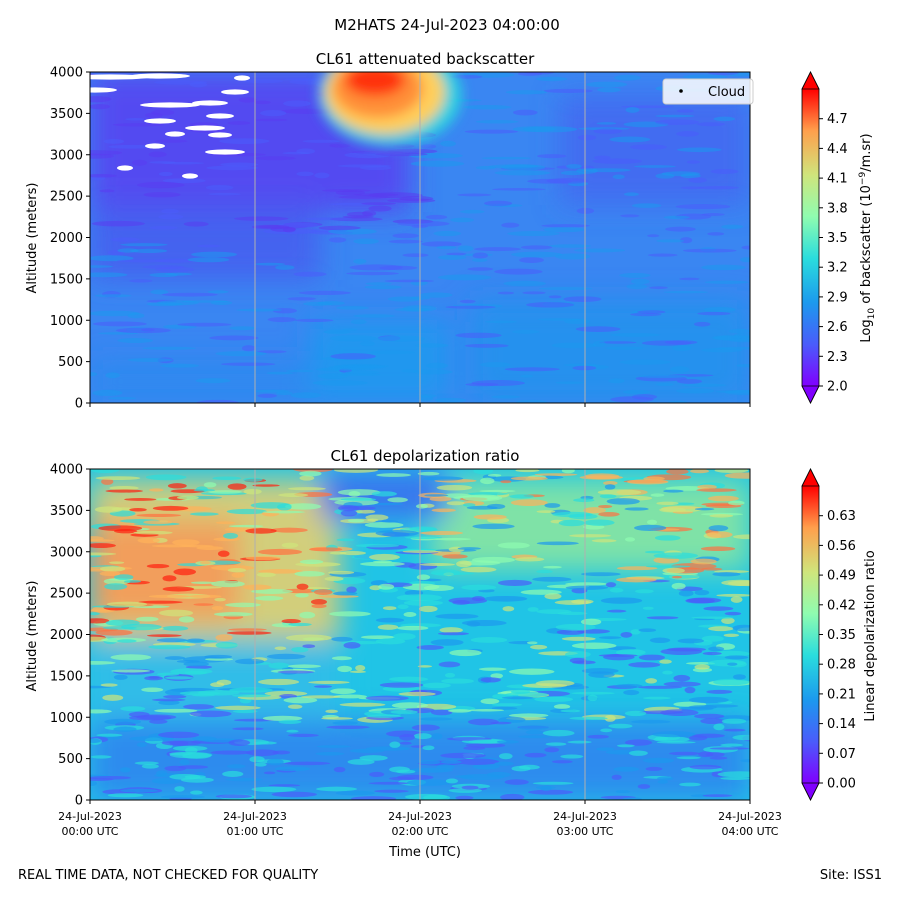 Image resolution: width=900 pixels, height=905 pixels. I want to click on y-tick-label: 0, so click(79, 404).